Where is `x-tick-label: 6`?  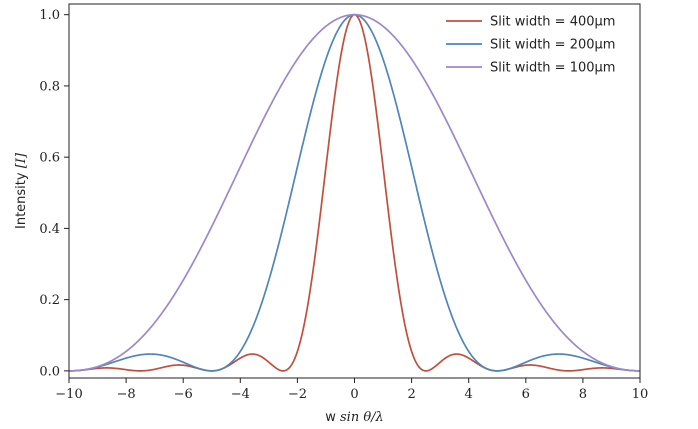 x-tick-label: 6 is located at coordinates (526, 394).